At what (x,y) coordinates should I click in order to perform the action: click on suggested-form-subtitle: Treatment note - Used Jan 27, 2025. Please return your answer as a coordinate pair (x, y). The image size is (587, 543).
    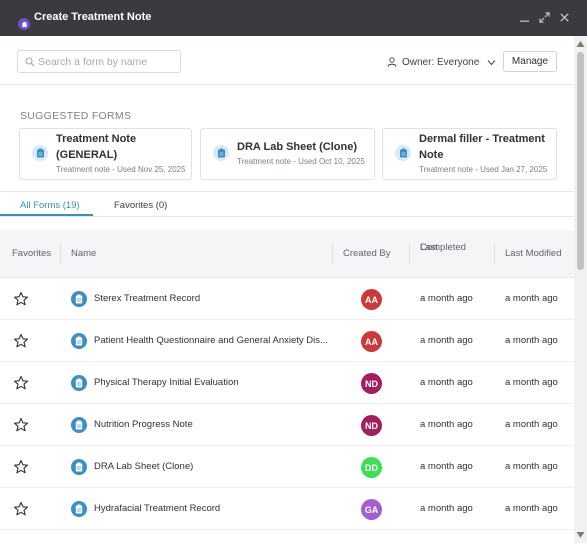
    Looking at the image, I should click on (483, 169).